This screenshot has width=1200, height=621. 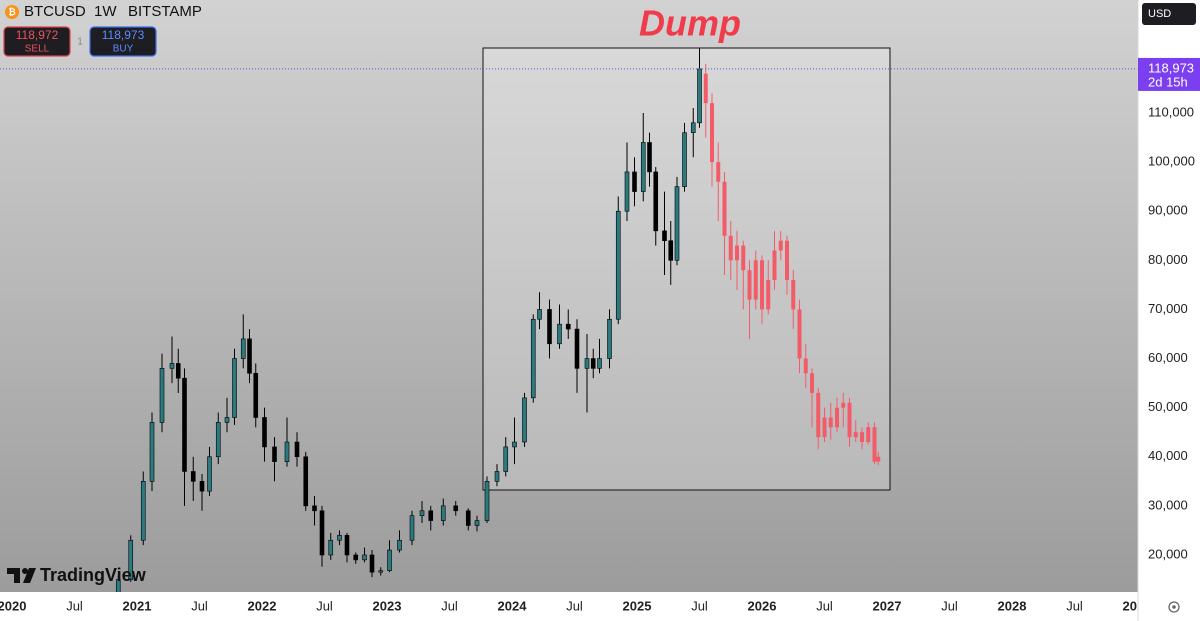 I want to click on settings-button, so click(x=1174, y=607).